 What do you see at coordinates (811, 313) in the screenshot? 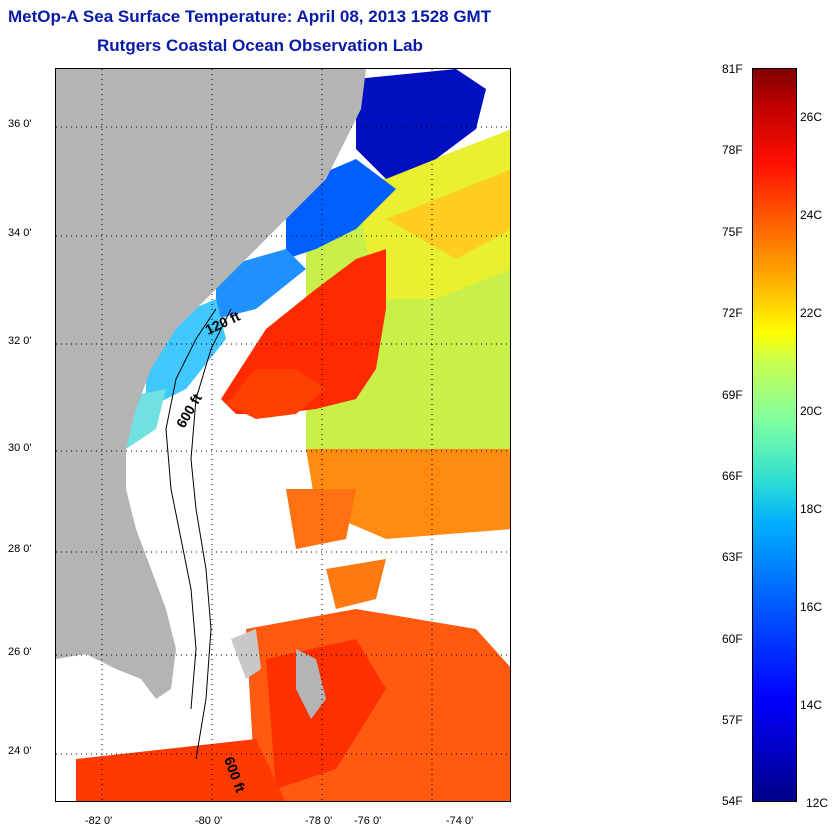
I see `cb-c-22: 22C` at bounding box center [811, 313].